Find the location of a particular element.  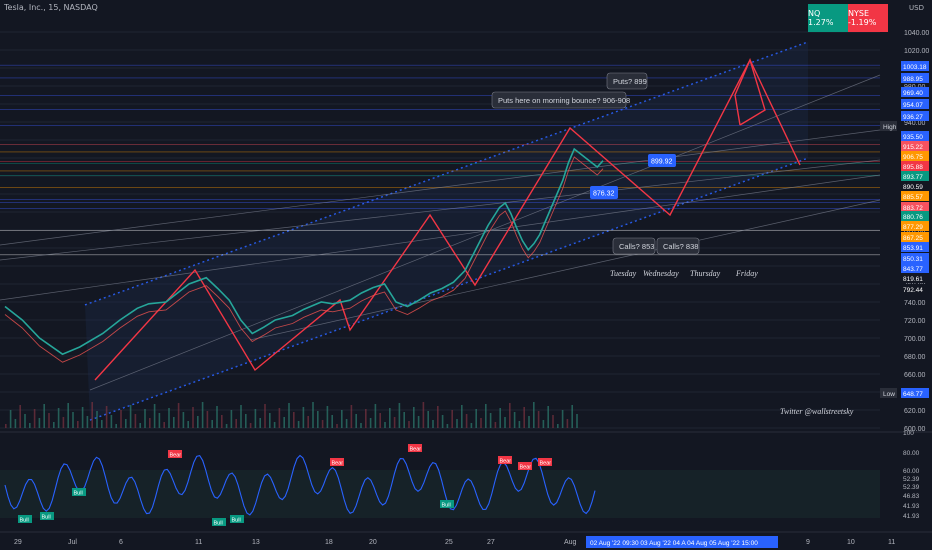

price-axis-tag-label: 906.75 is located at coordinates (913, 157).